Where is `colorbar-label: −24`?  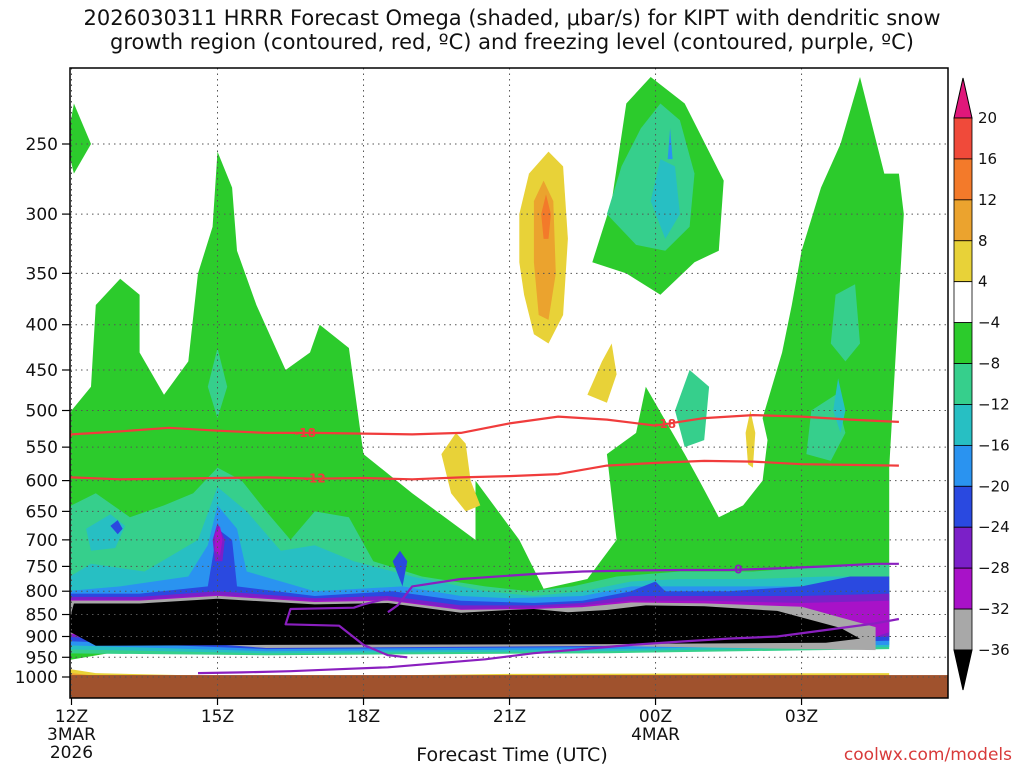 colorbar-label: −24 is located at coordinates (994, 527).